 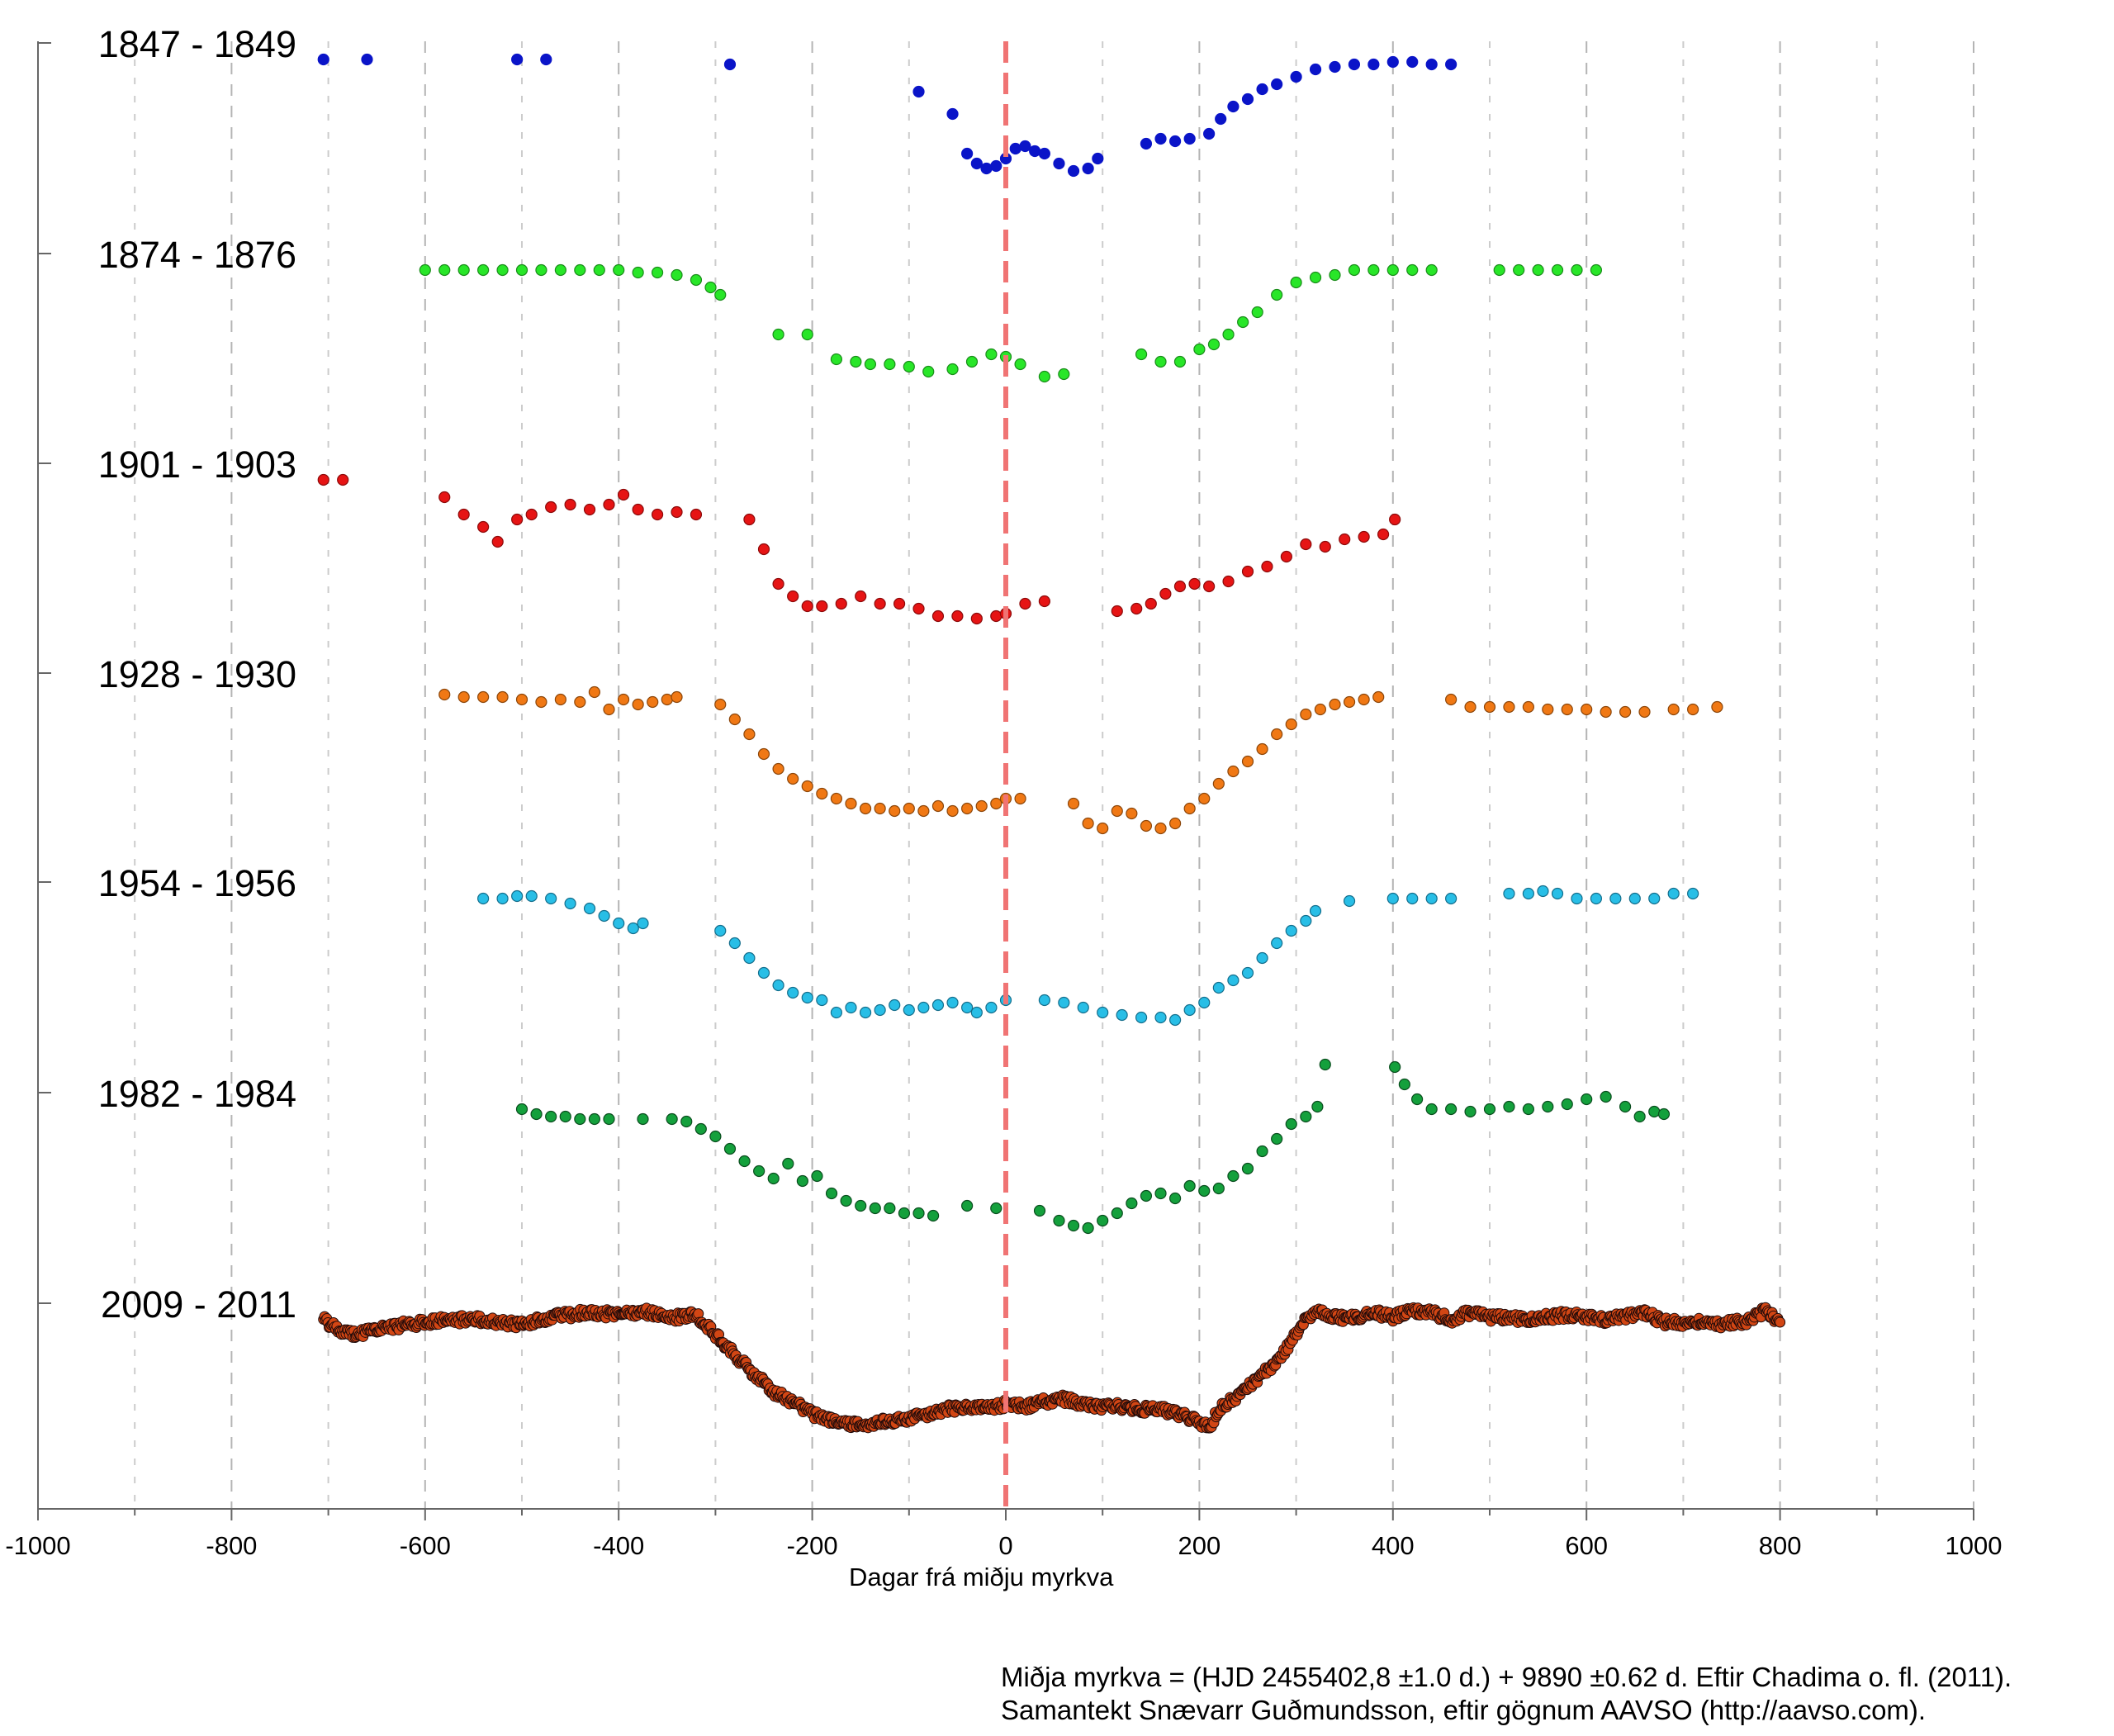 What do you see at coordinates (231, 1545) in the screenshot?
I see `x-tick-label: -800` at bounding box center [231, 1545].